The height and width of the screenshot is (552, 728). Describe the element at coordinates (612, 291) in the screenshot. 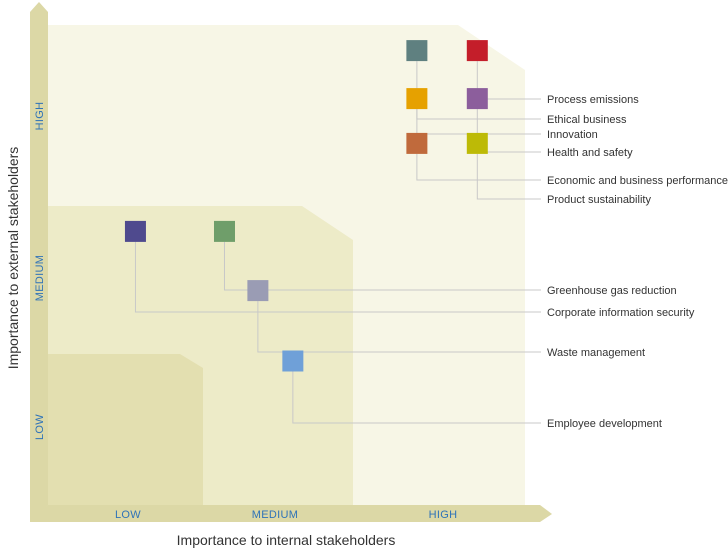

I see `label-greenhouse-gas-reduction: Greenhouse gas reduction` at that location.